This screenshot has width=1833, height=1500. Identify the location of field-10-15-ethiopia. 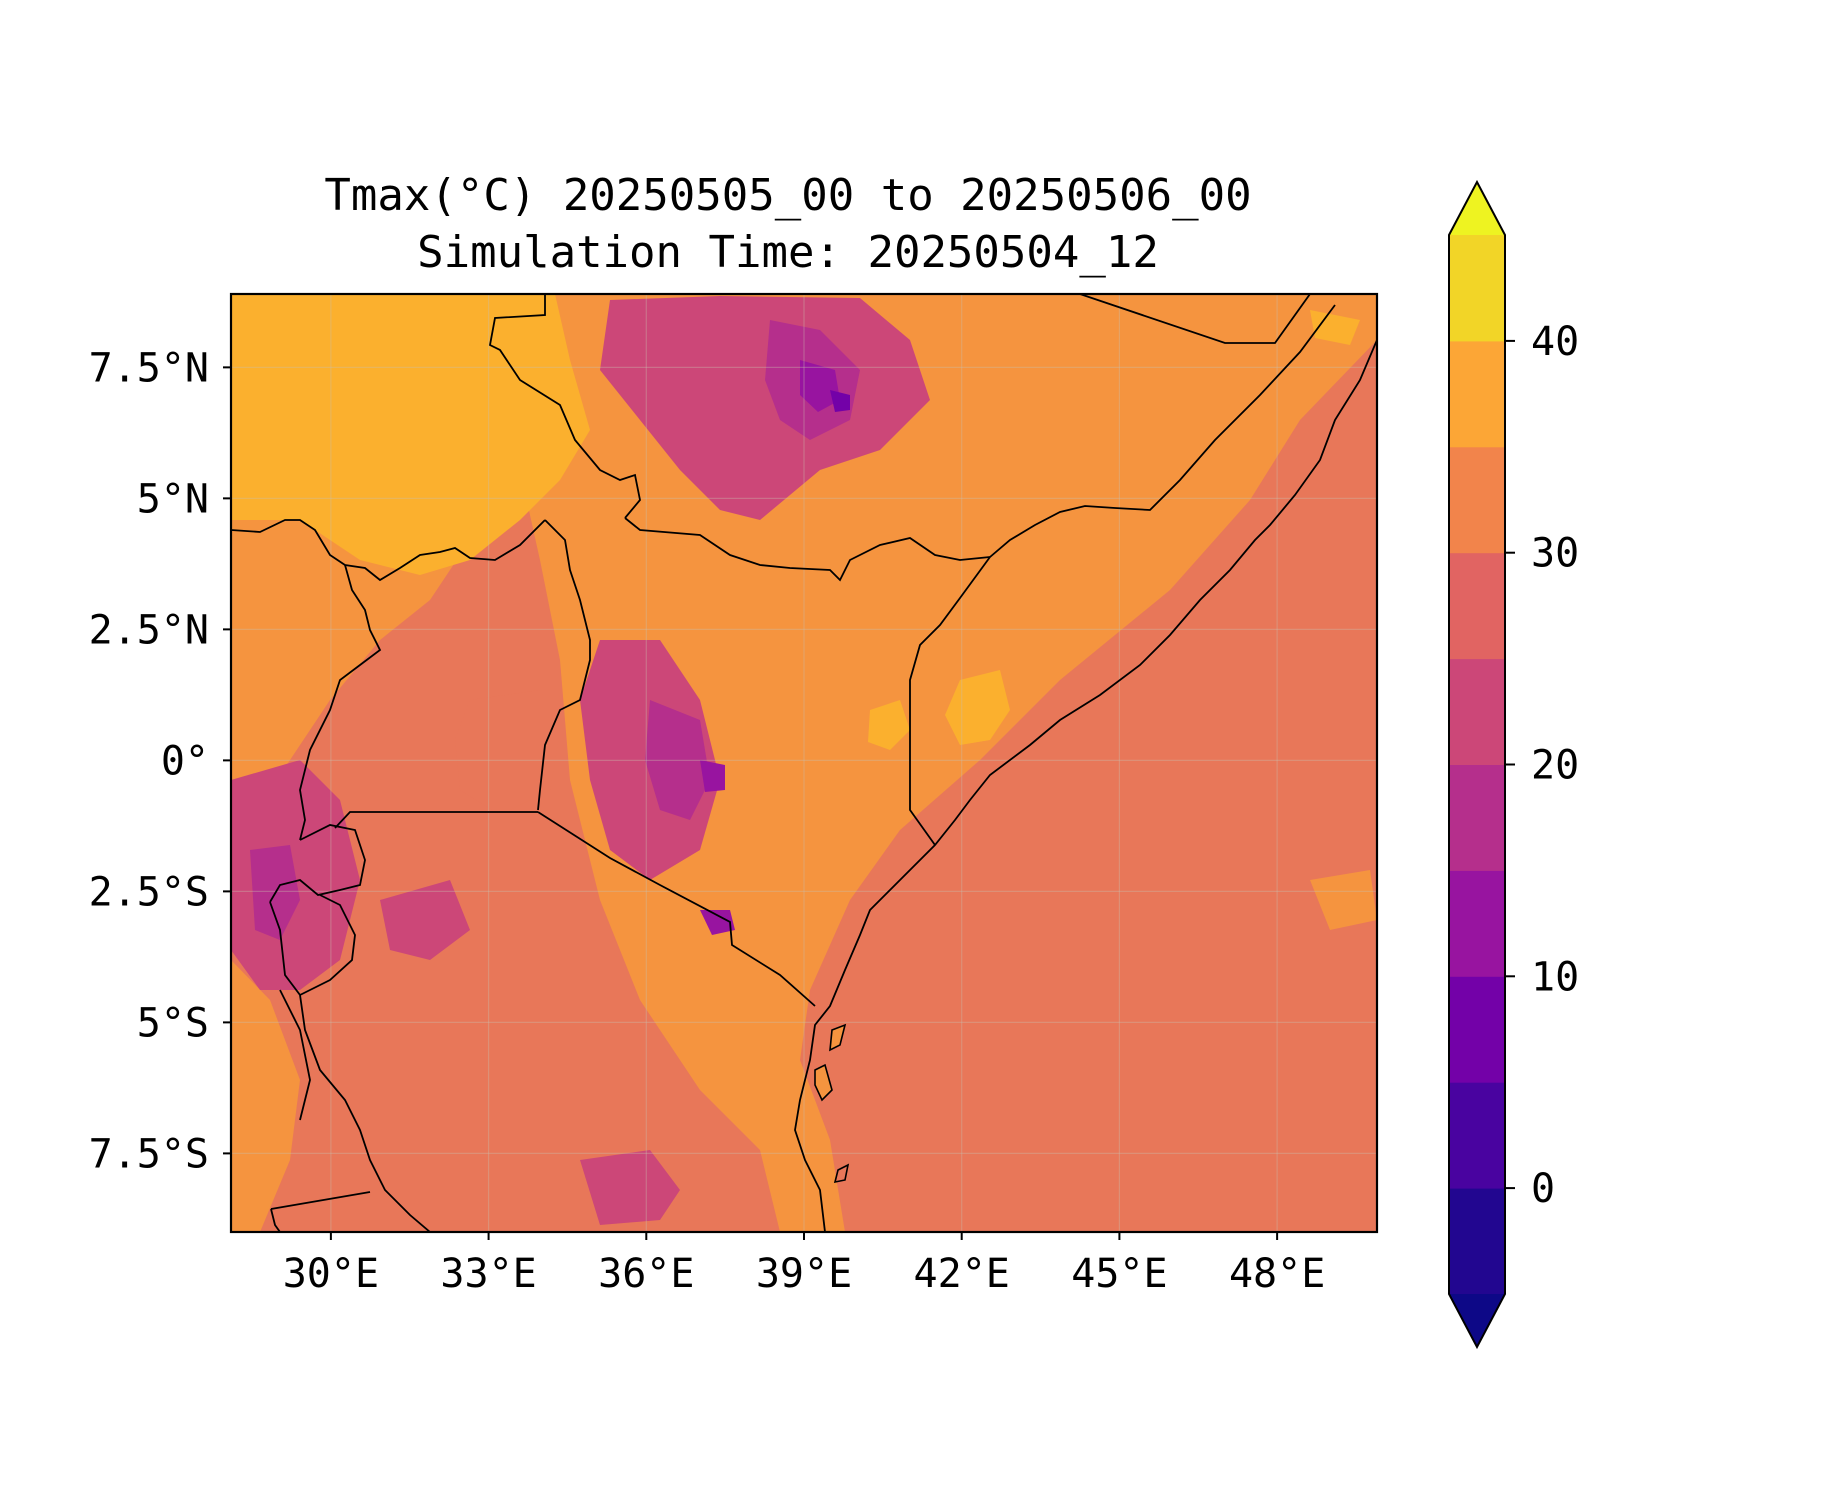
(820, 386).